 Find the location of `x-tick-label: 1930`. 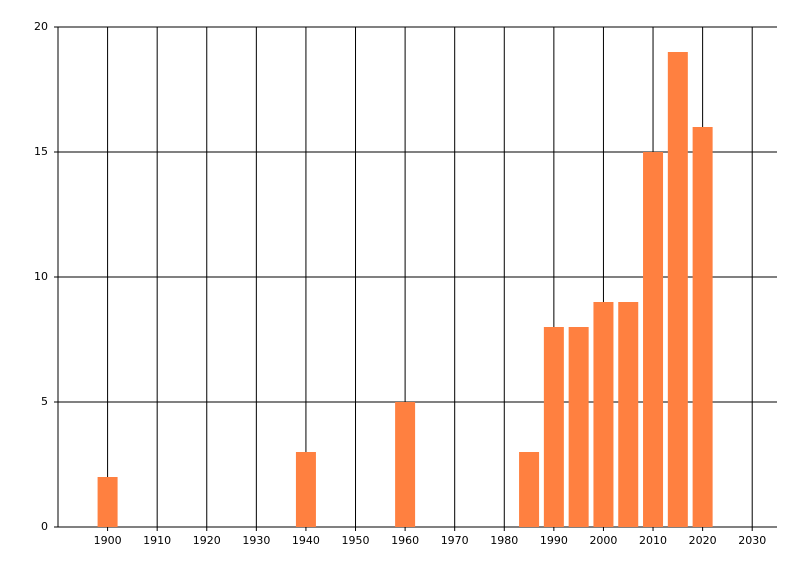

x-tick-label: 1930 is located at coordinates (256, 540).